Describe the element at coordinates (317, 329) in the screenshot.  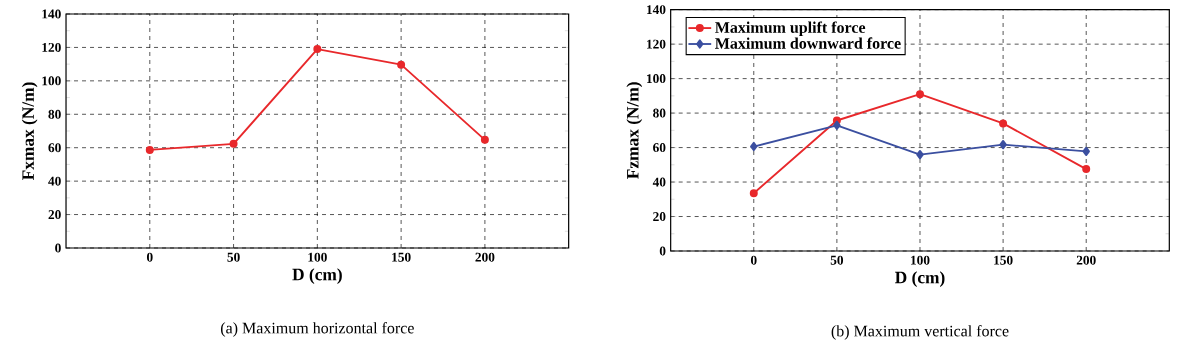
I see `text: (a) Maximum horizontal force` at that location.